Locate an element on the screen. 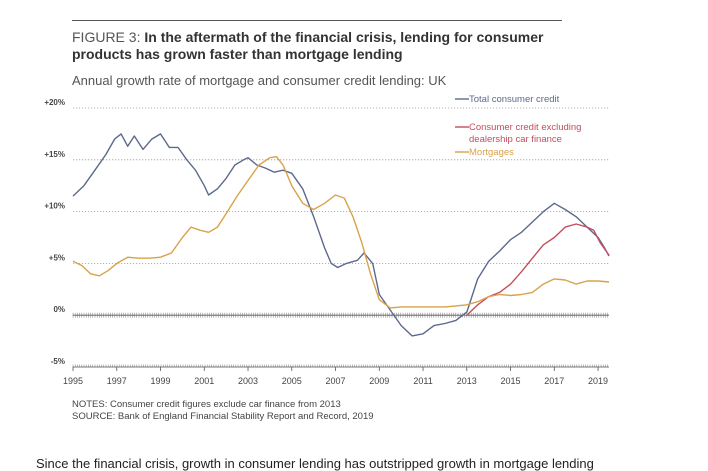  legend-label-1: dealership car finance is located at coordinates (515, 139).